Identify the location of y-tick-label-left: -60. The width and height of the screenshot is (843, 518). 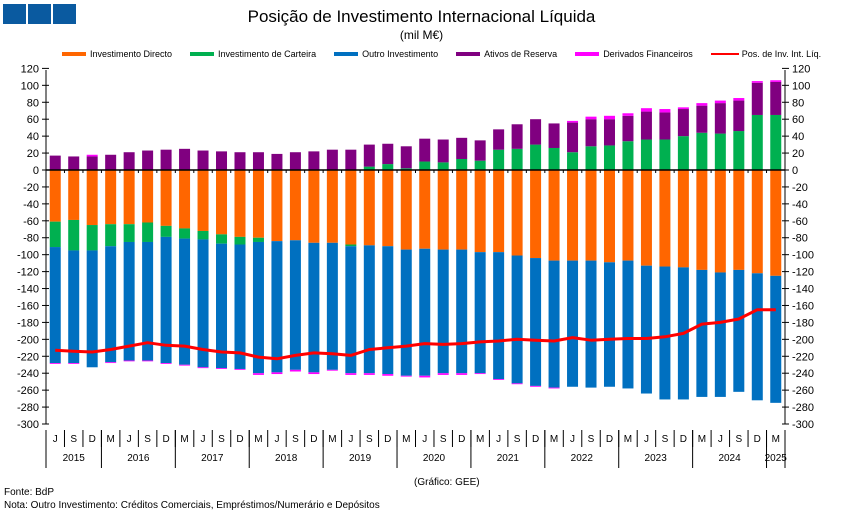
(31, 222).